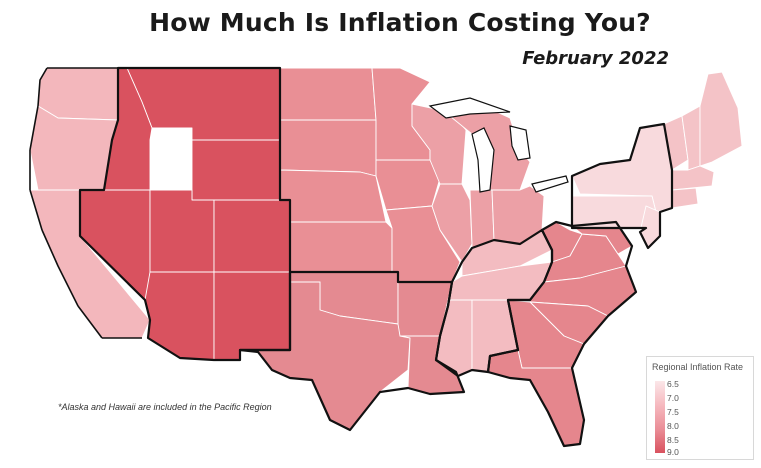 This screenshot has height=468, width=761. What do you see at coordinates (252, 236) in the screenshot?
I see `state-colorado` at bounding box center [252, 236].